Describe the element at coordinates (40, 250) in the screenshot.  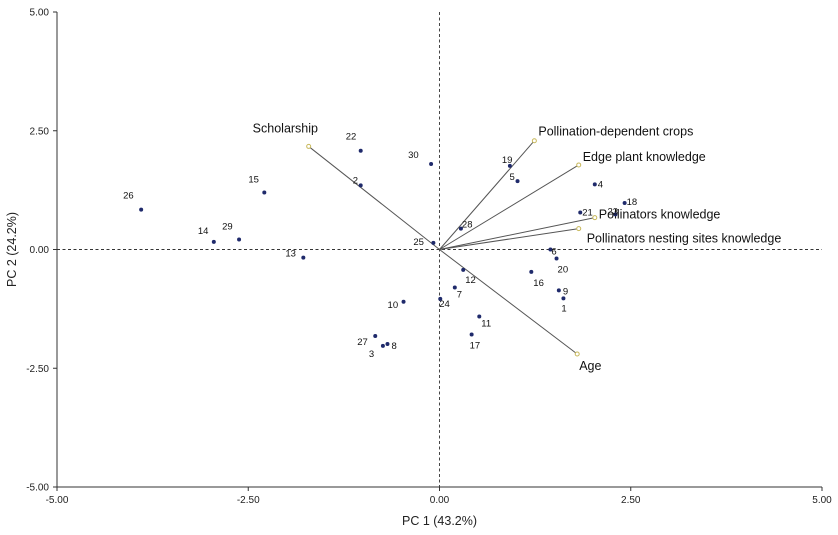
I see `y-tick-label: 0.00` at that location.